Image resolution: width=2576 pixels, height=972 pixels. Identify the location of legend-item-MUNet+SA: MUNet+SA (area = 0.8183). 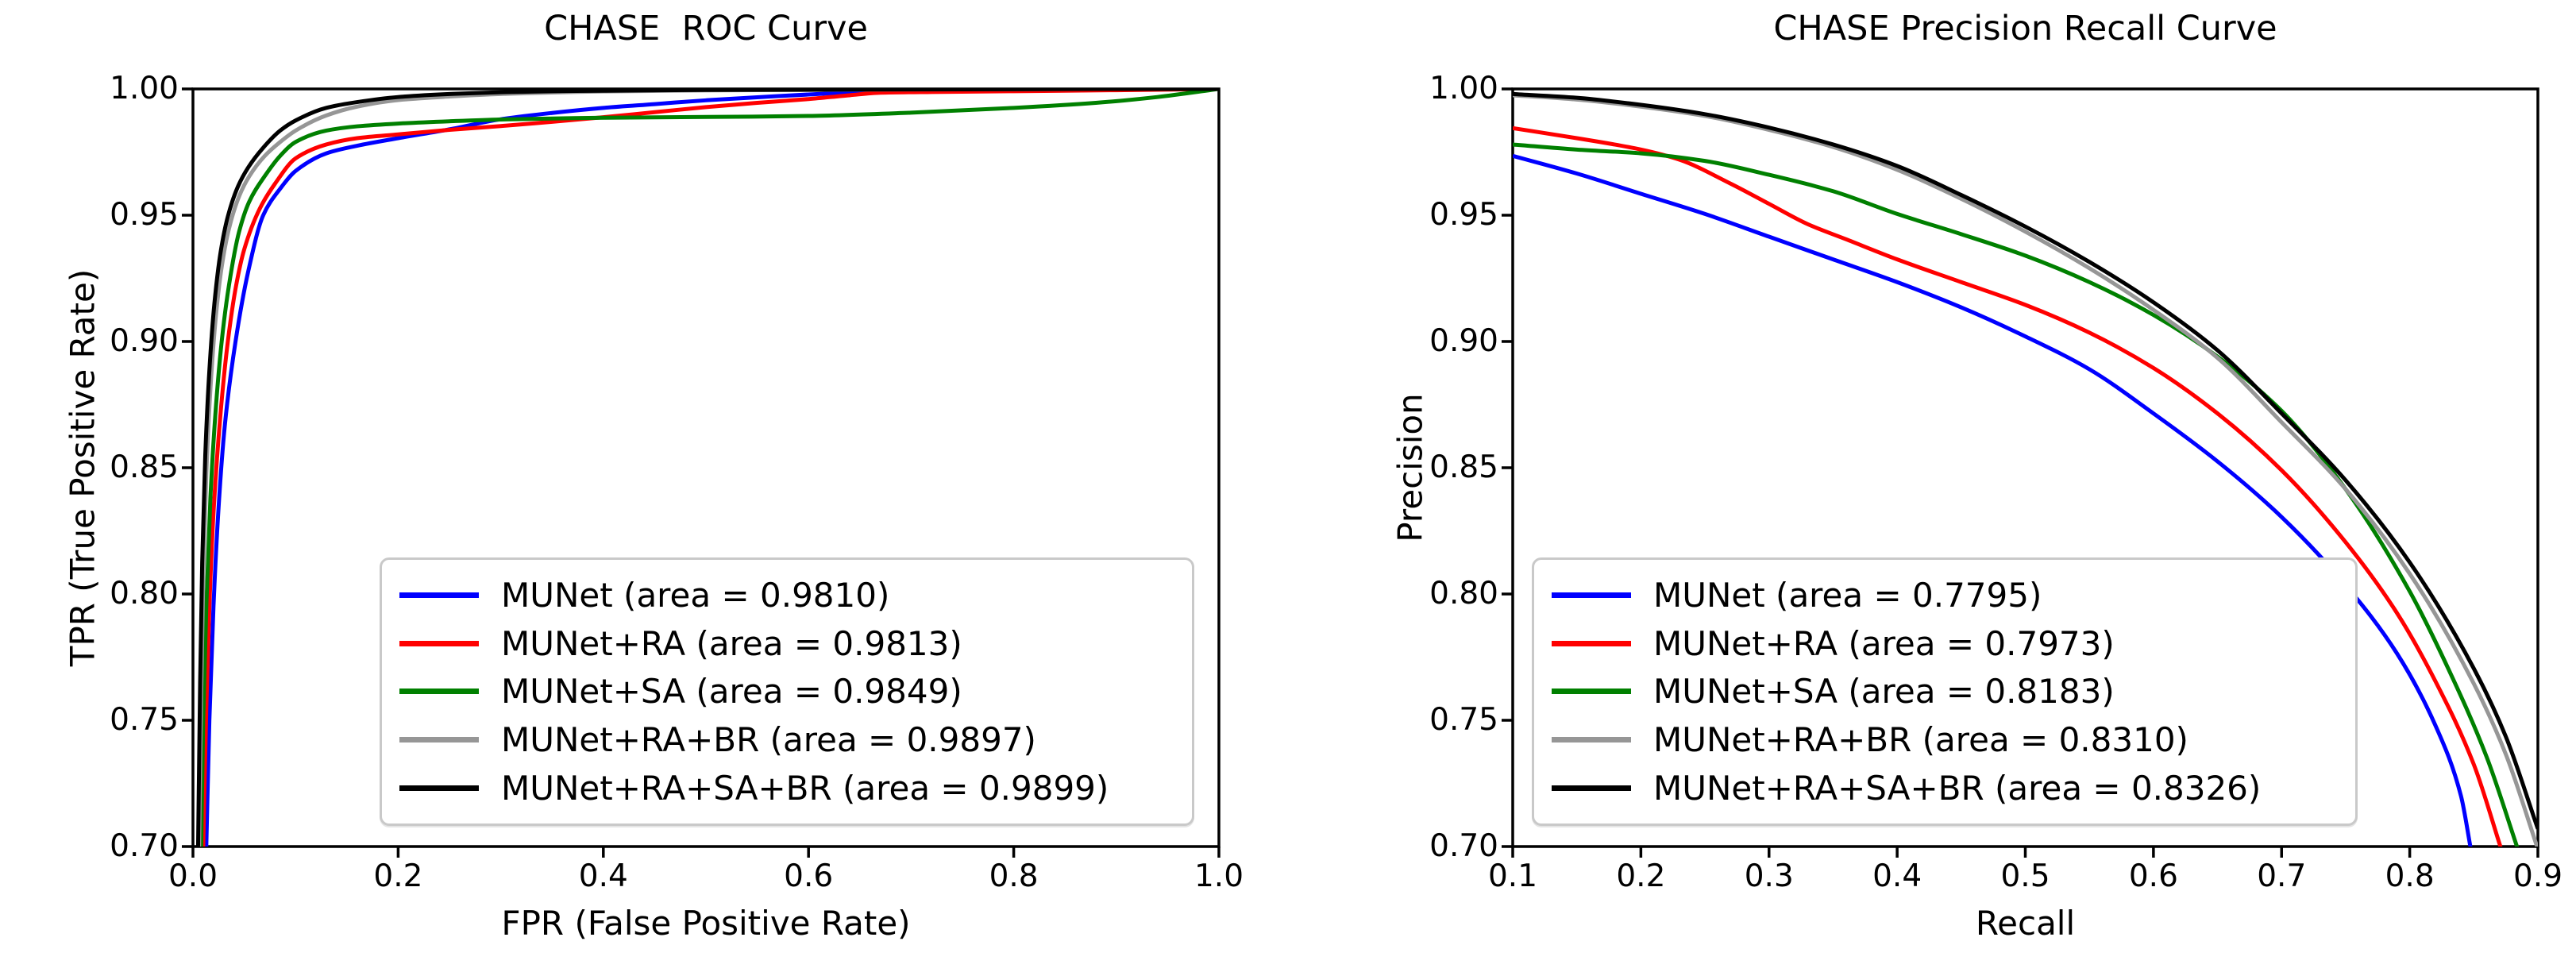
(1944, 691).